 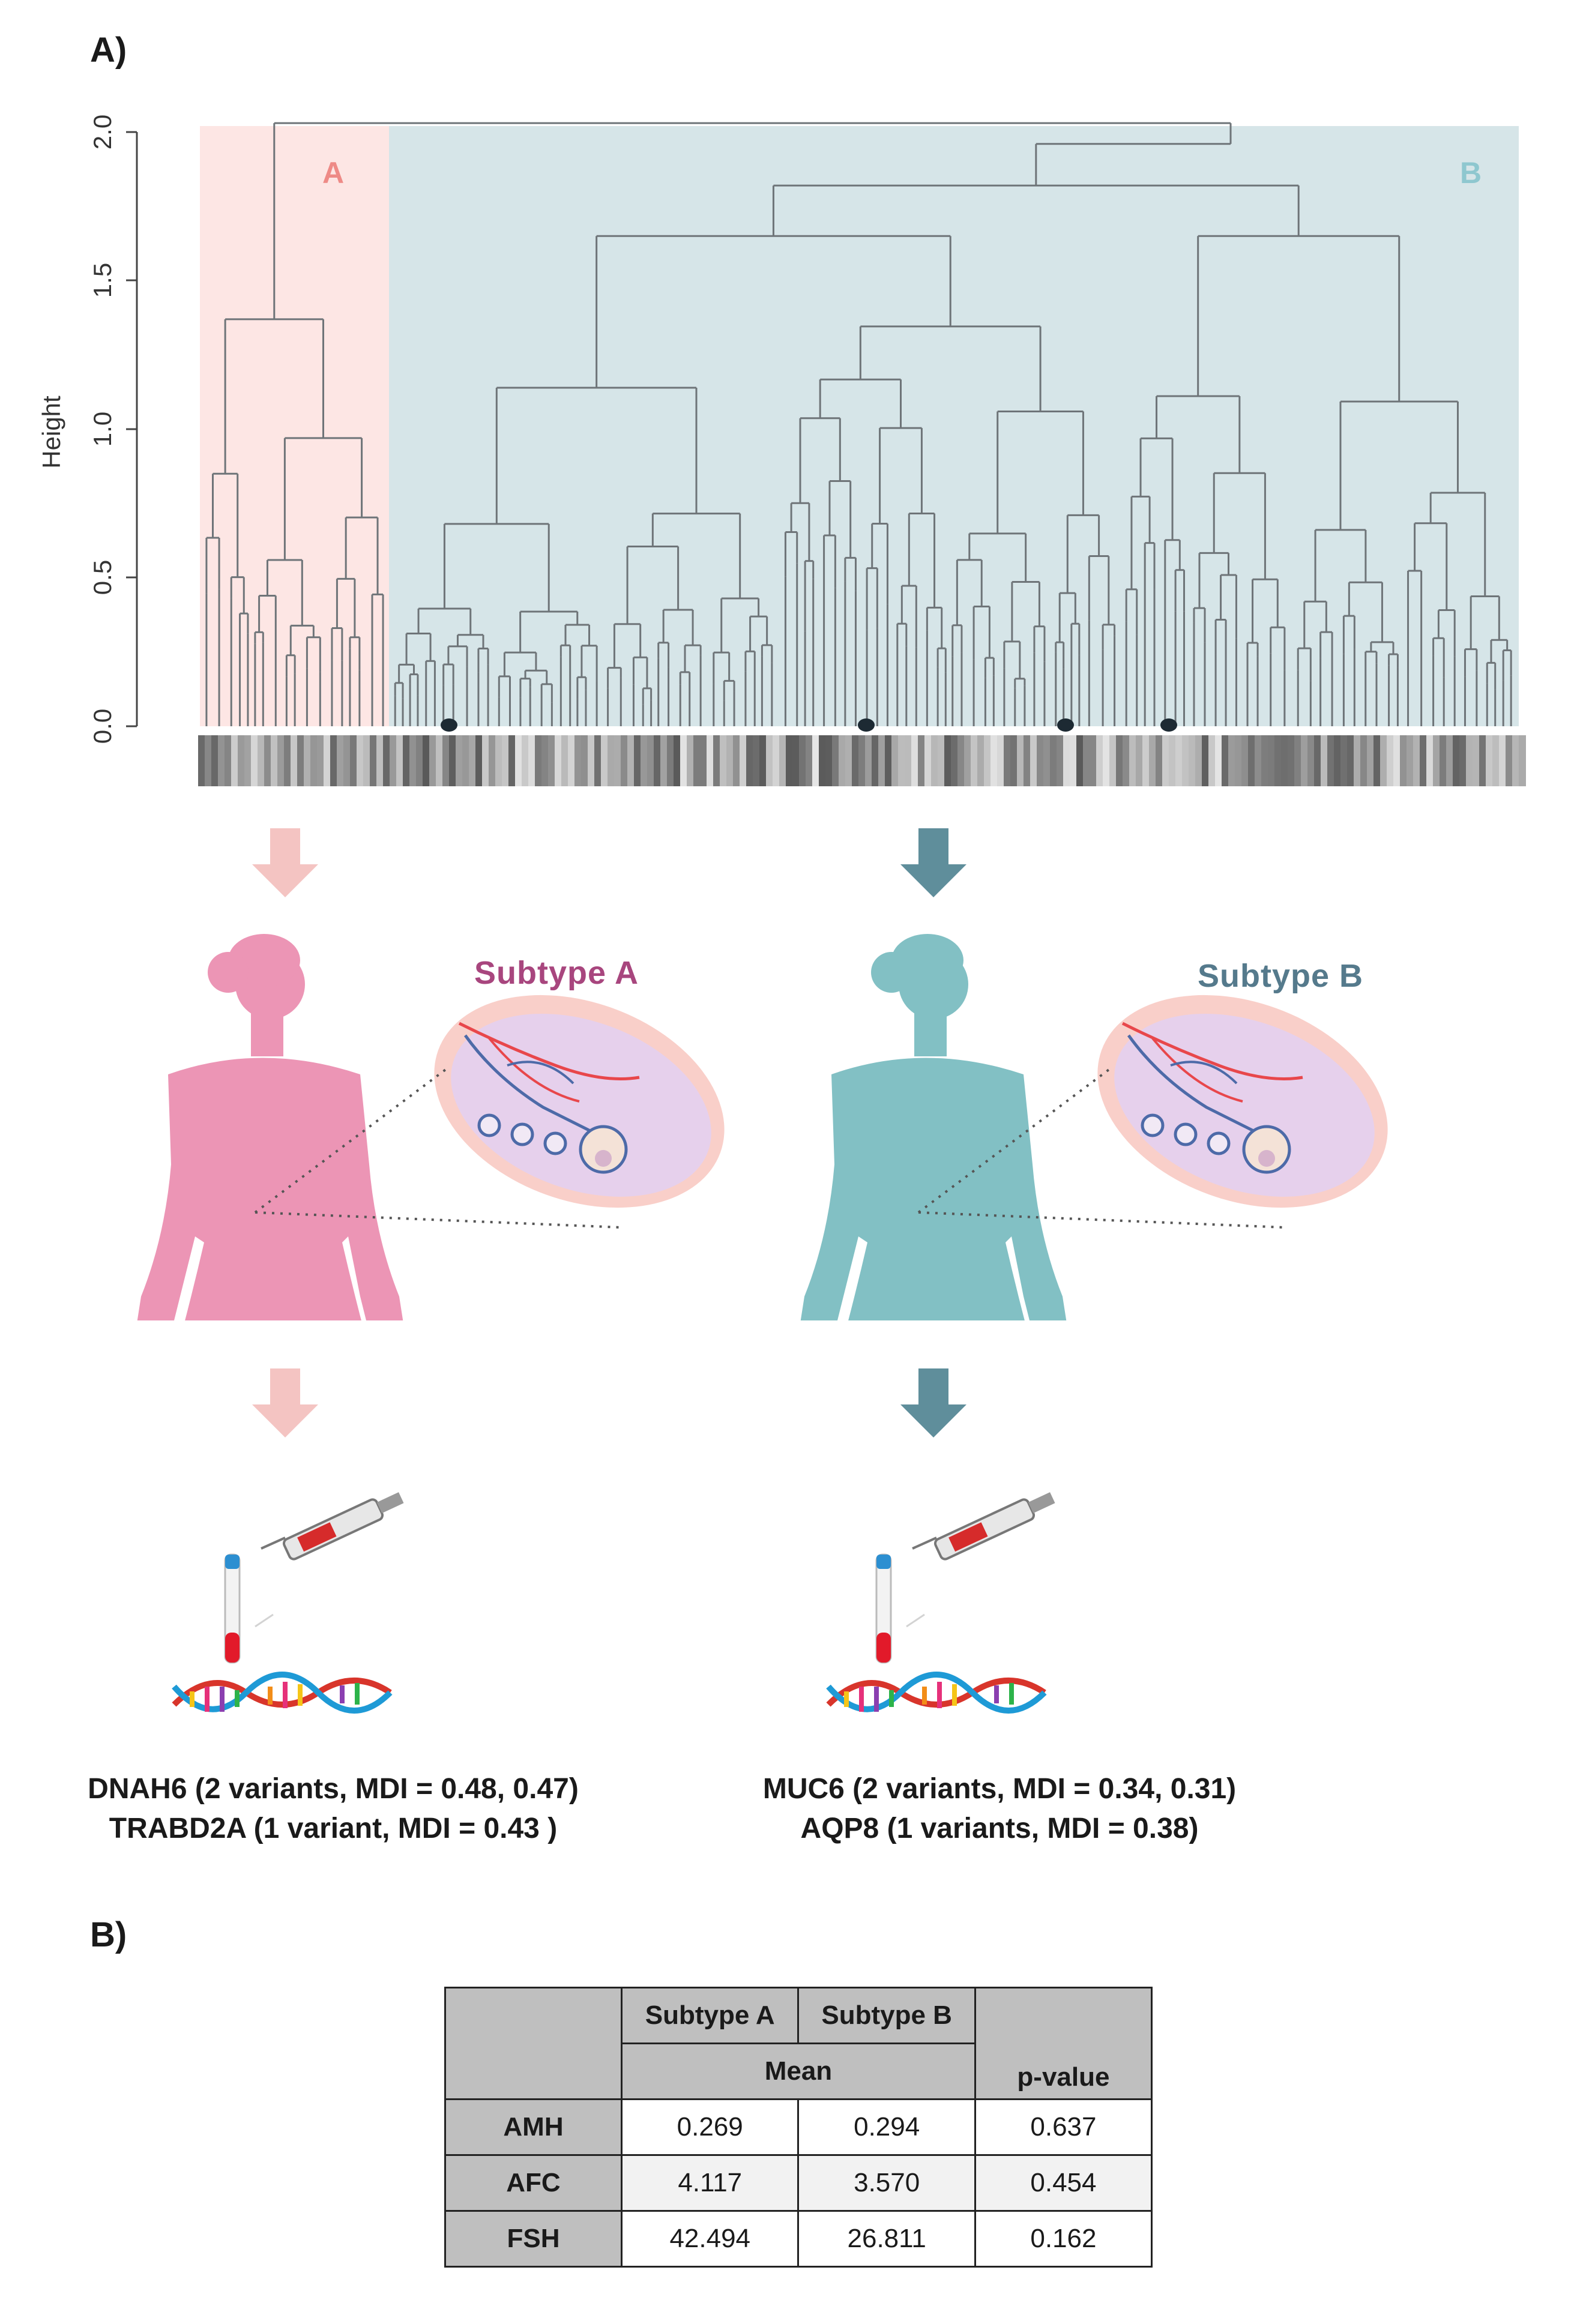 I want to click on panel-b-label: B), so click(x=108, y=1934).